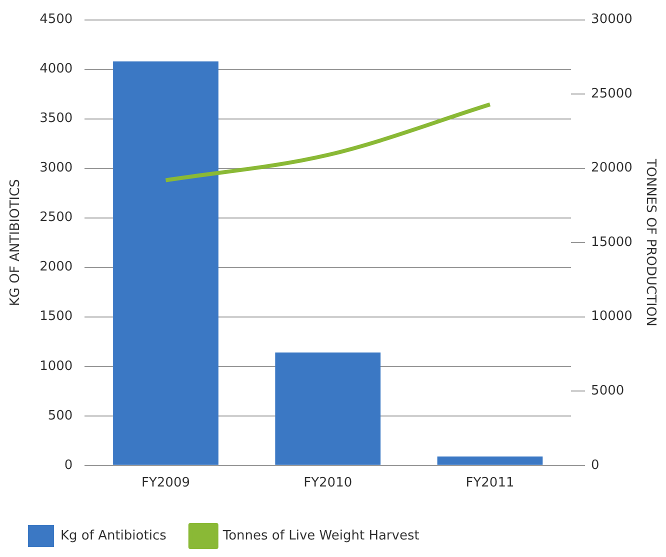  I want to click on y2-tick-label: 0, so click(595, 465).